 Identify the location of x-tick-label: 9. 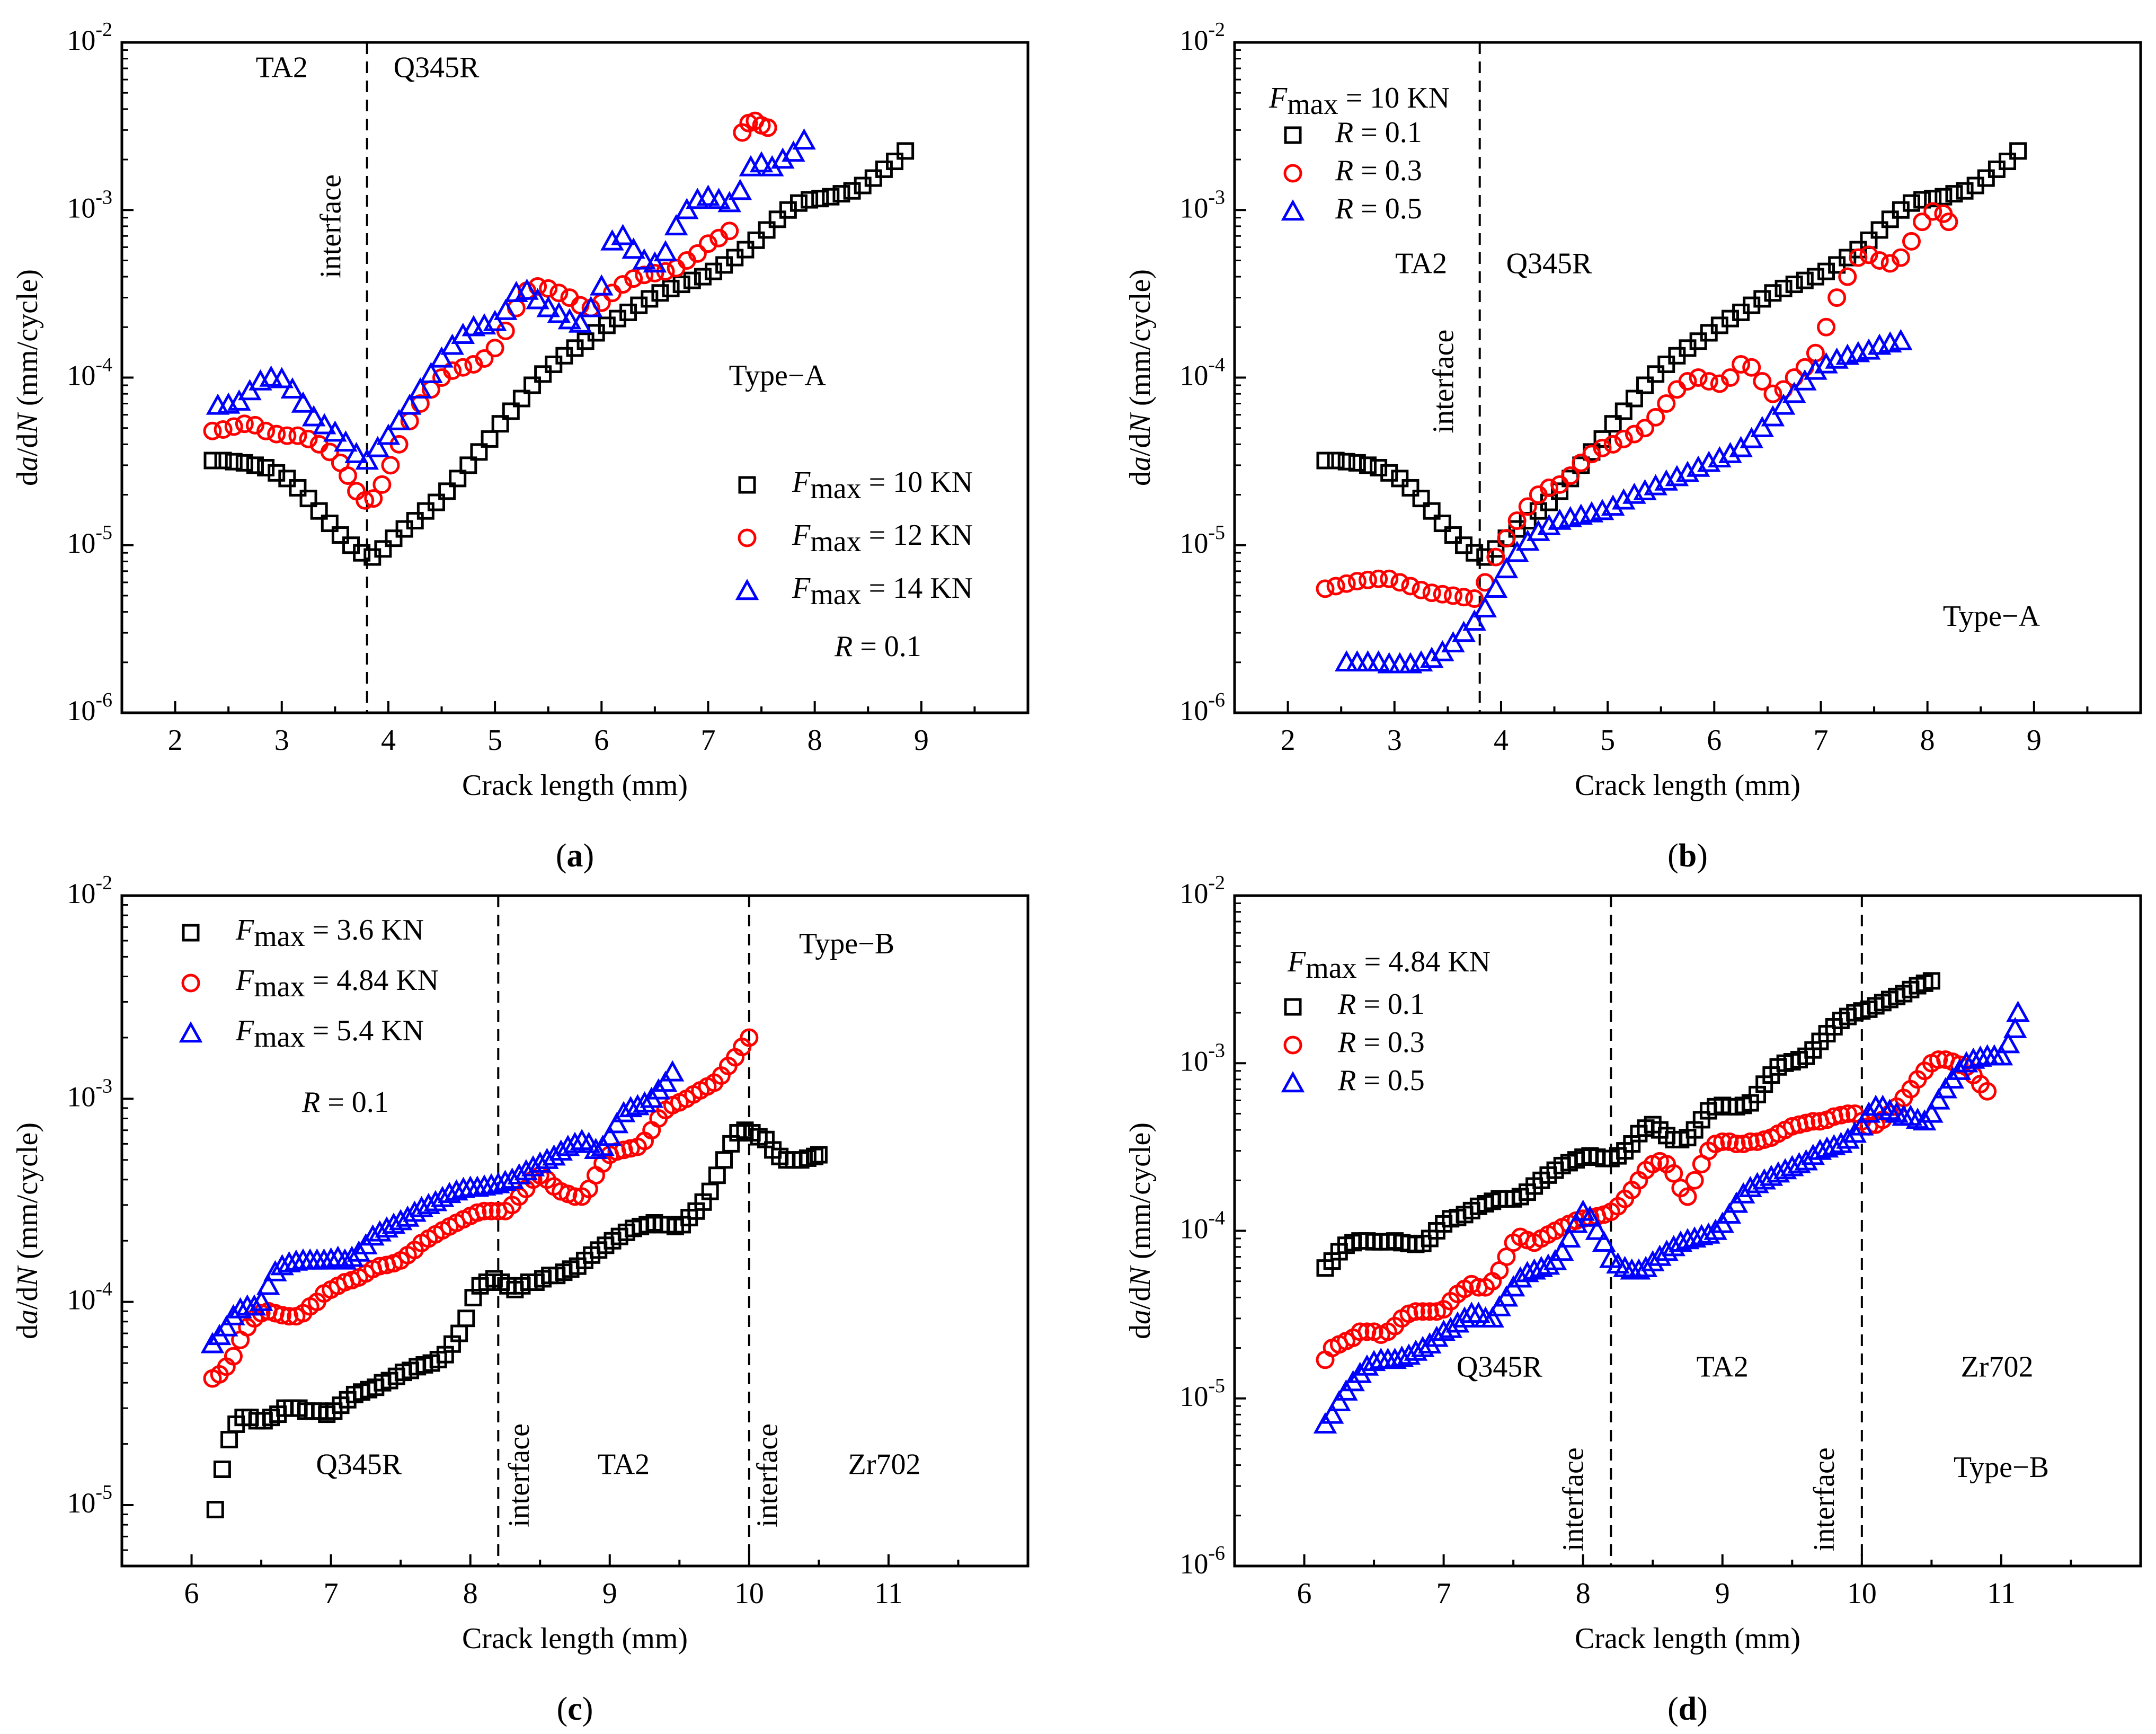
(921, 740).